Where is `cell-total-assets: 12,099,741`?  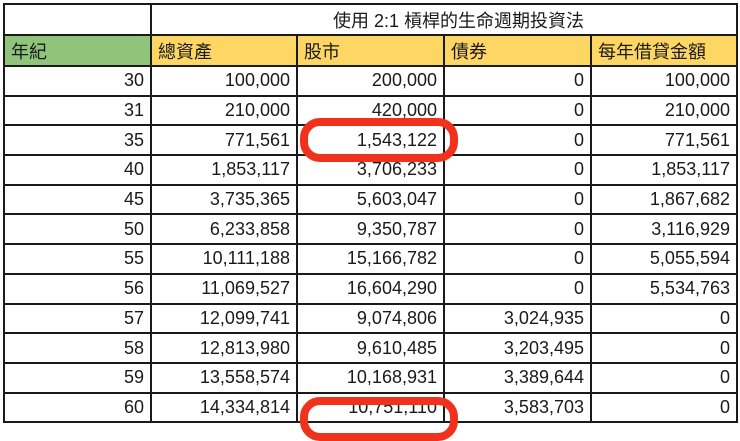
cell-total-assets: 12,099,741 is located at coordinates (224, 318).